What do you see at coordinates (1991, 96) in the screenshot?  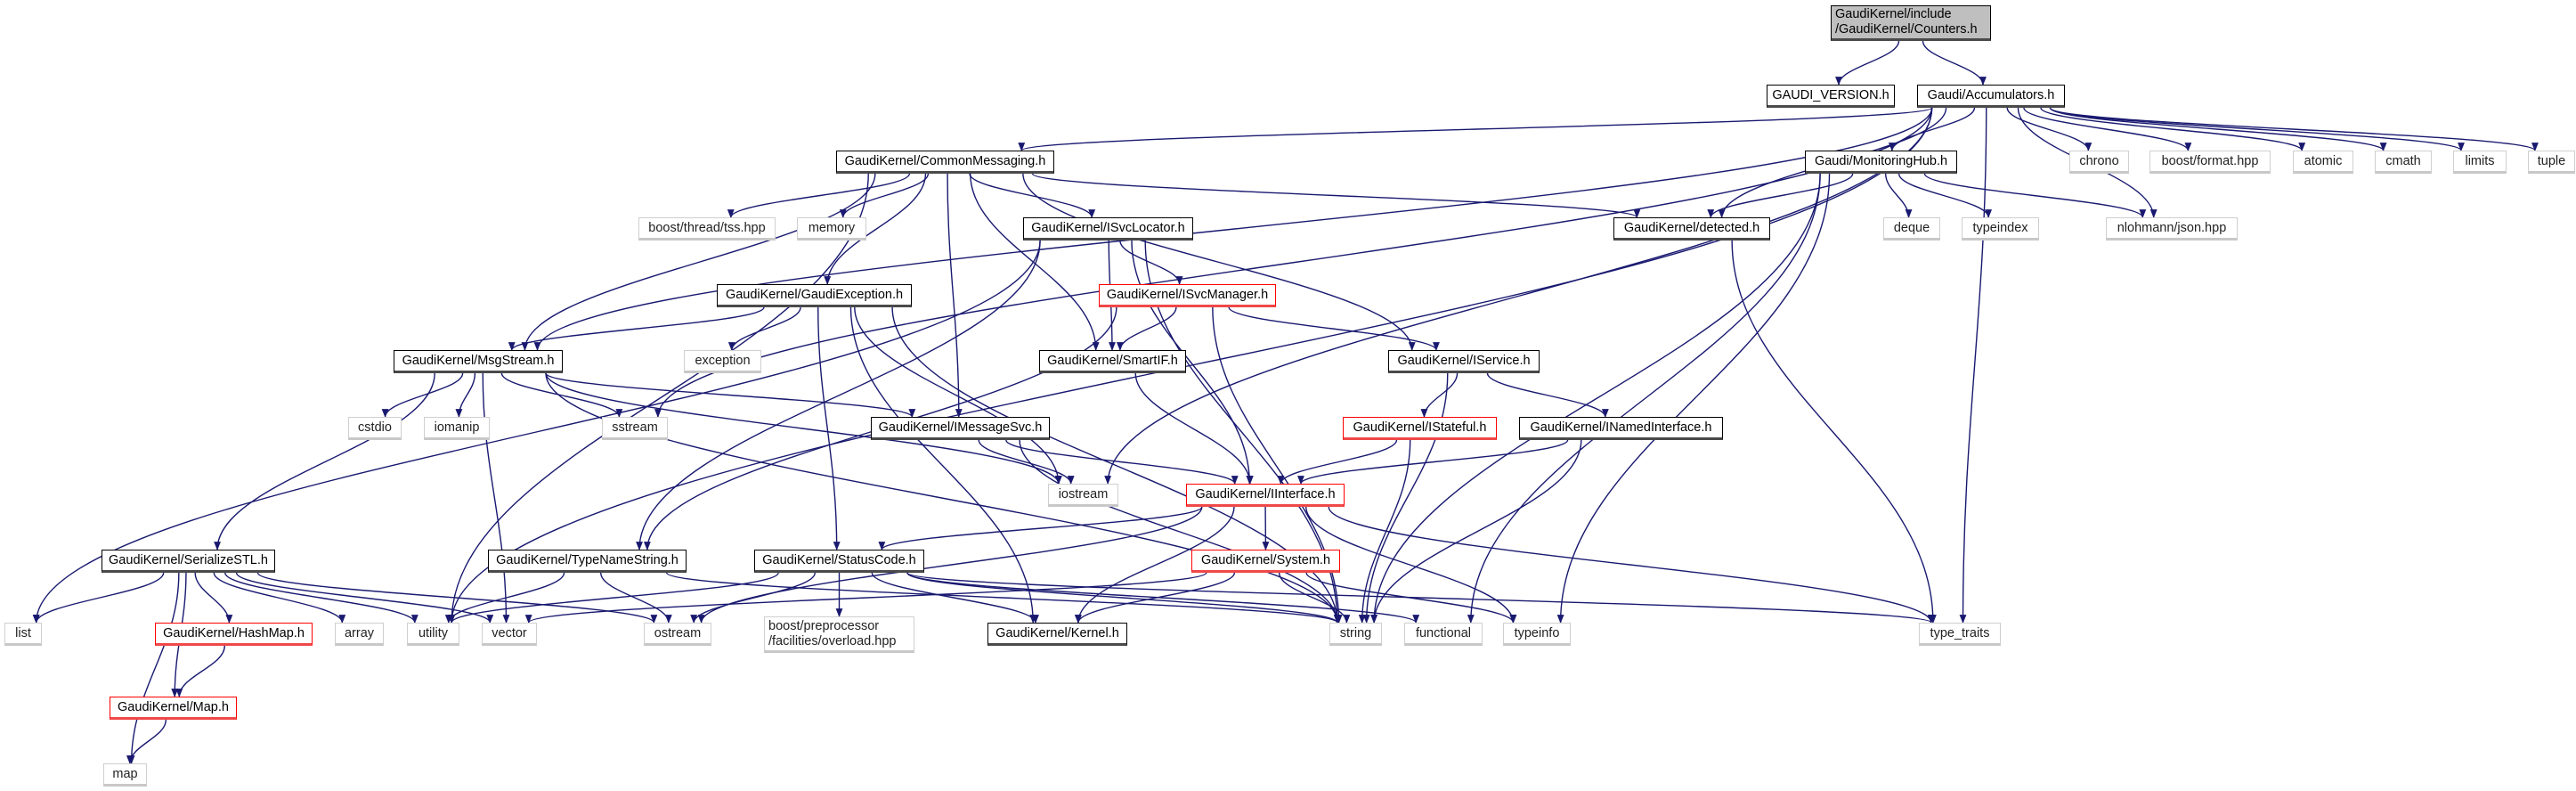 I see `node-accumulators: Gaudi/Accumulators.h` at bounding box center [1991, 96].